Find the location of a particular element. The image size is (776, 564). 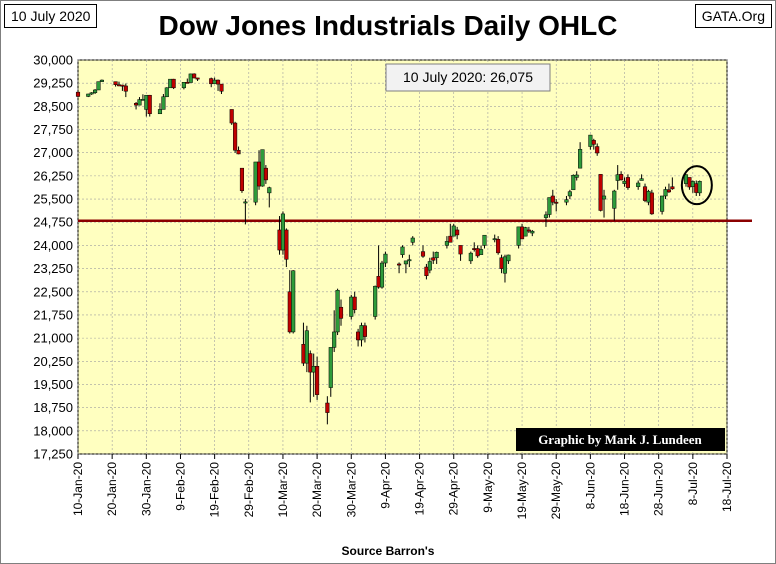

credit-text: Graphic by Mark J. Lundeen is located at coordinates (620, 439).